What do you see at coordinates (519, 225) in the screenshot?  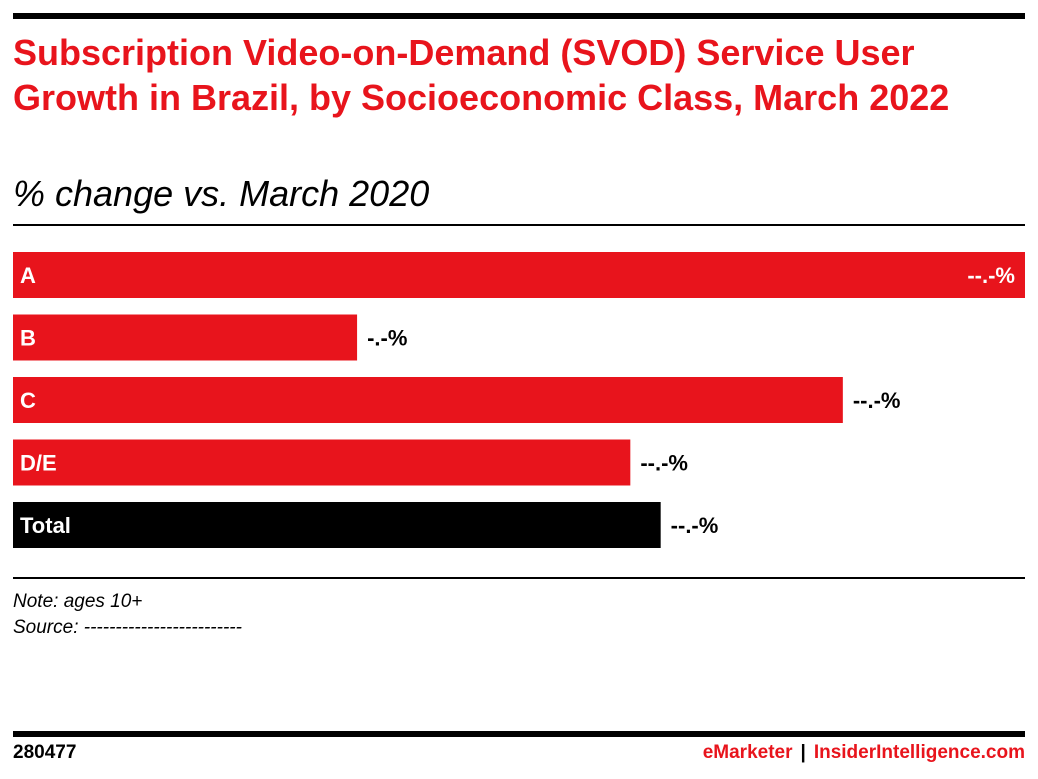 I see `header-divider` at bounding box center [519, 225].